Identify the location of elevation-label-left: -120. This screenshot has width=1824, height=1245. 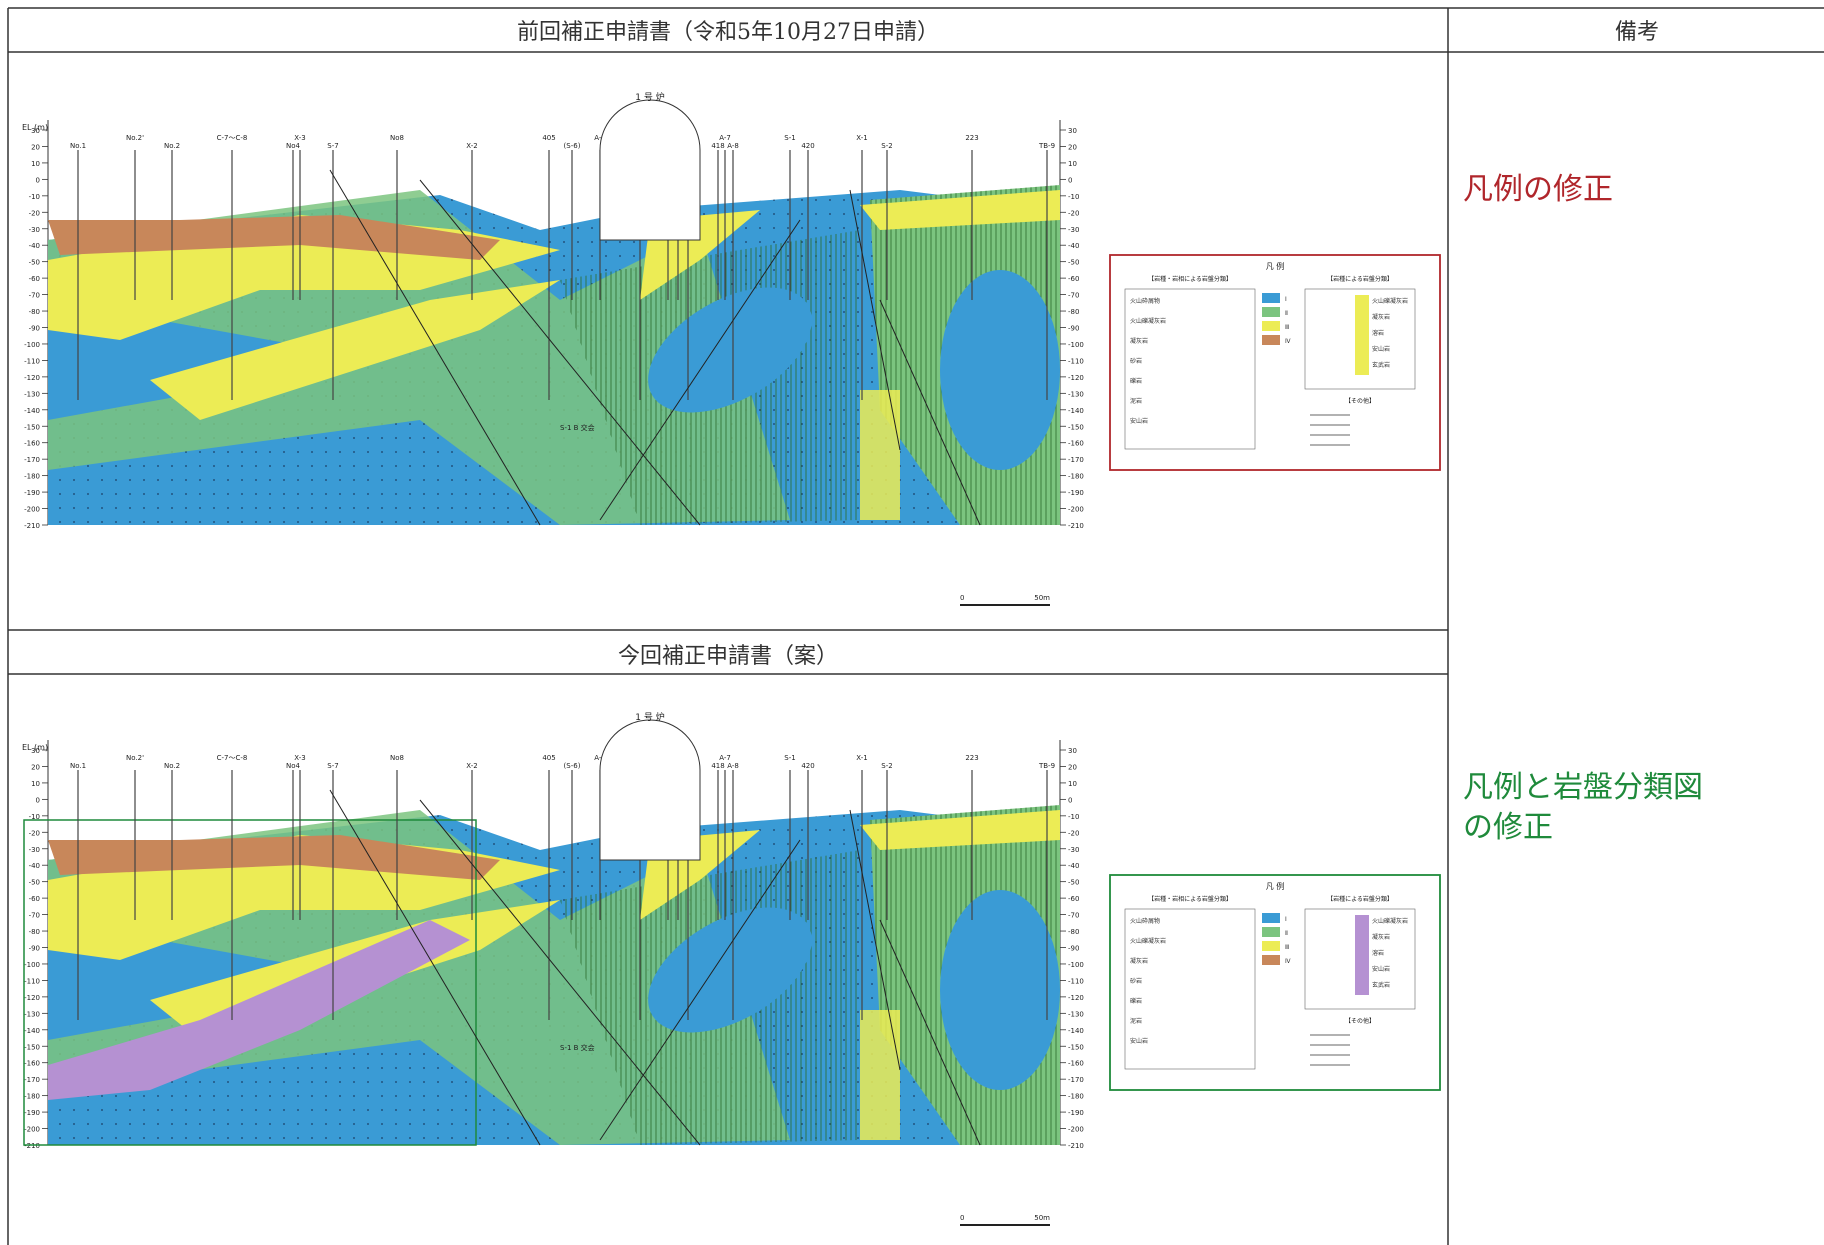
(32, 998).